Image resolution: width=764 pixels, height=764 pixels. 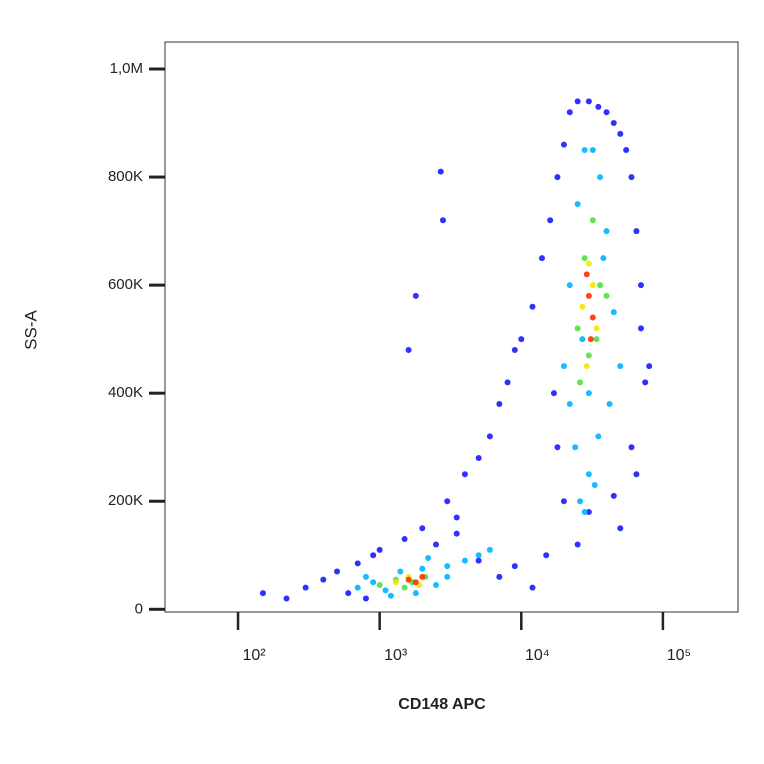 I want to click on x-tick-label: 10², so click(x=254, y=655).